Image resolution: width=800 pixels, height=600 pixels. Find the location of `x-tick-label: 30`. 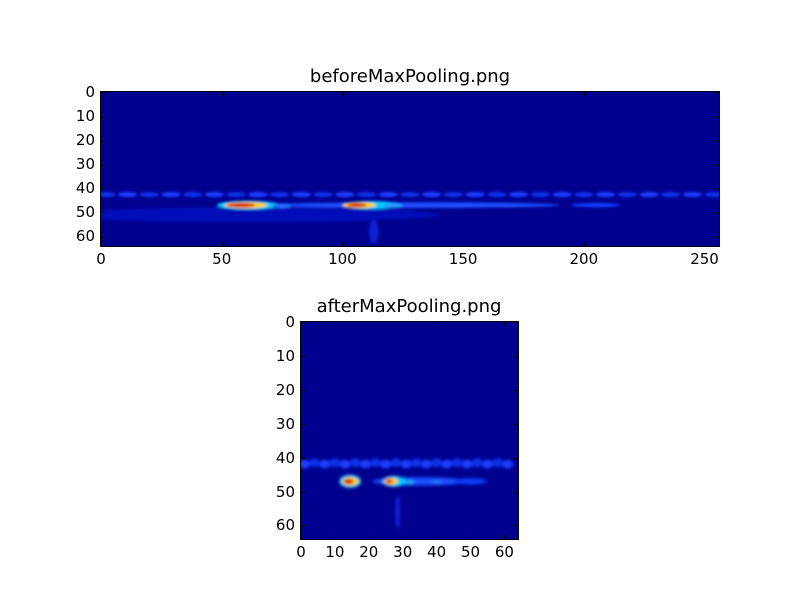

x-tick-label: 30 is located at coordinates (403, 552).